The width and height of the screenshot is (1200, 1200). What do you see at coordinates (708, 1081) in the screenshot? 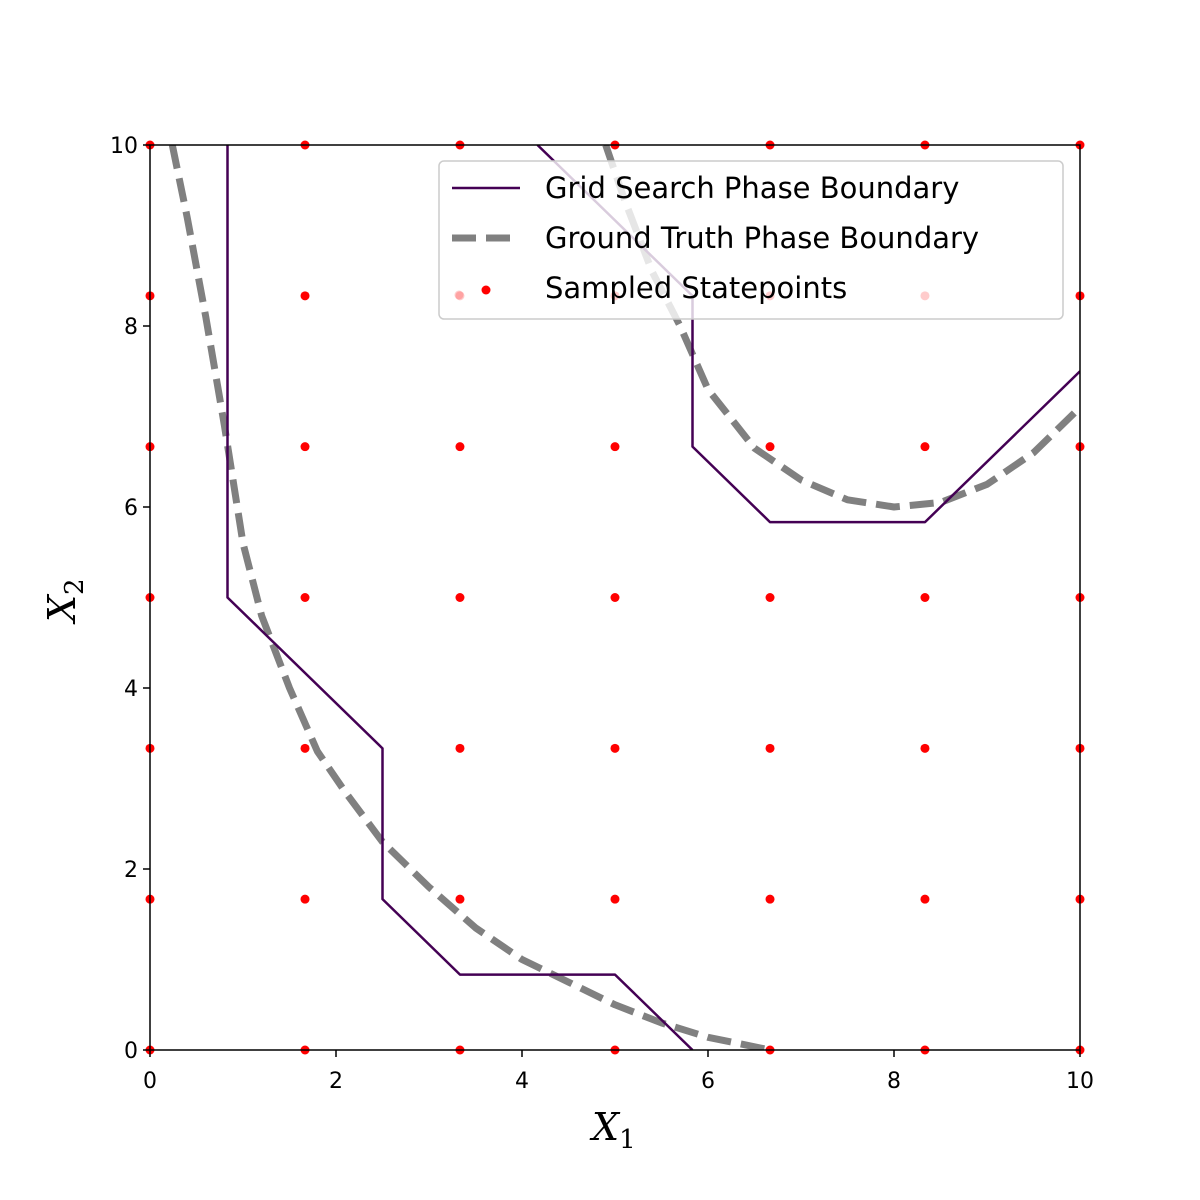
I see `x-tick-label-3: 6` at bounding box center [708, 1081].